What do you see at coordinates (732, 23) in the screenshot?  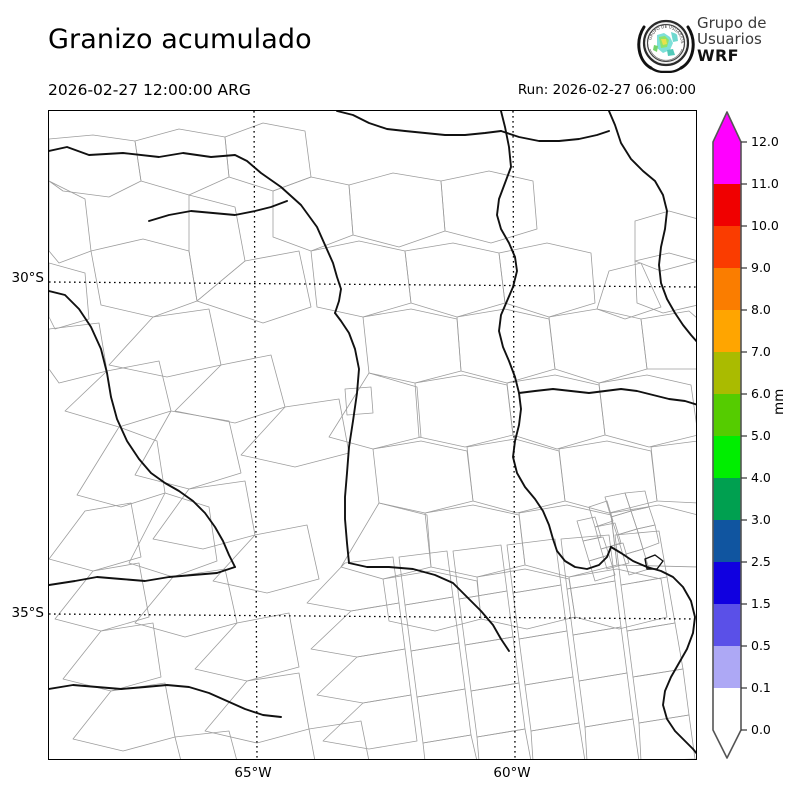 I see `logo-line-1: Grupo de` at bounding box center [732, 23].